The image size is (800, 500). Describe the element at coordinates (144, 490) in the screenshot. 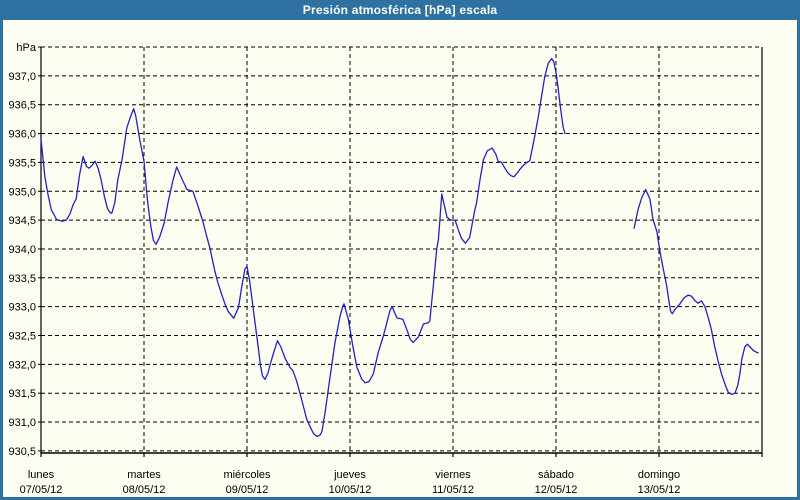

I see `x-date-label: 08/05/12` at that location.